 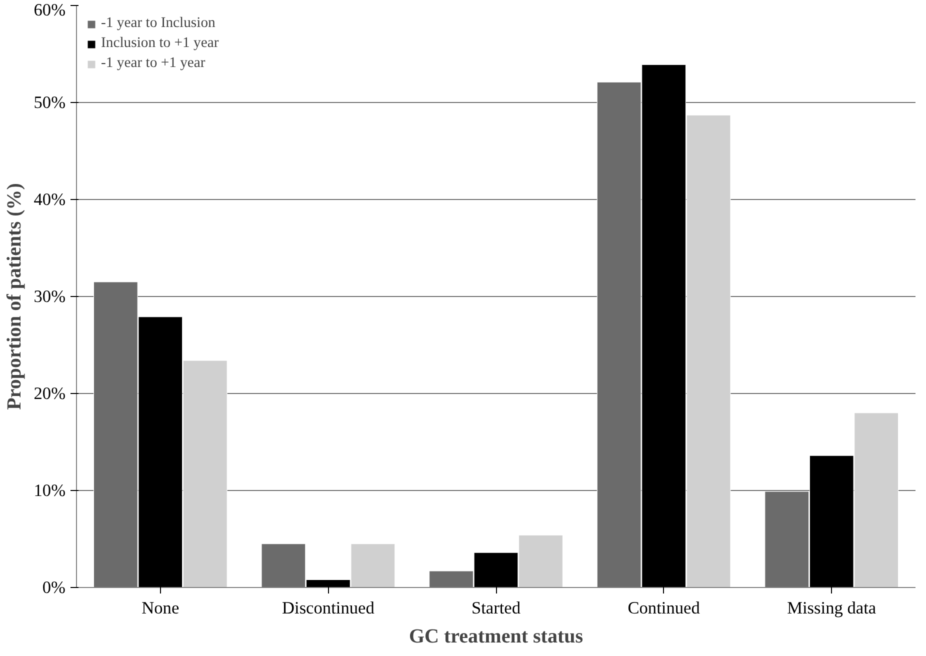 What do you see at coordinates (54, 587) in the screenshot?
I see `y-tick-label: 0%` at bounding box center [54, 587].